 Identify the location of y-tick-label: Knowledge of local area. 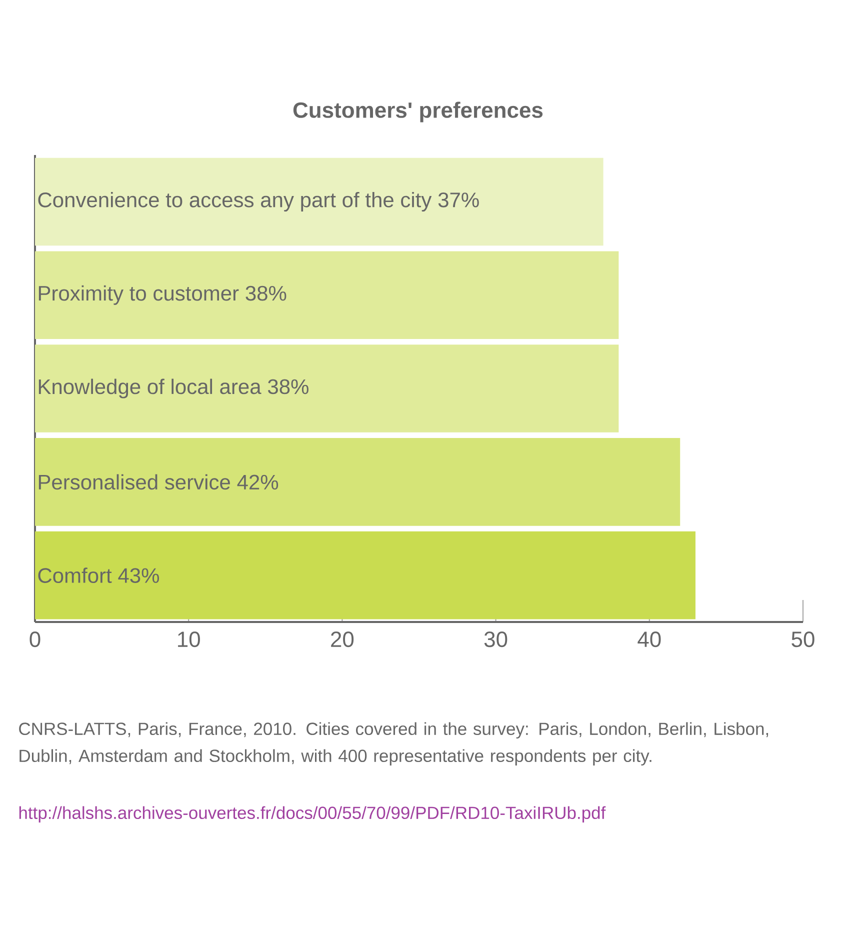
(150, 388).